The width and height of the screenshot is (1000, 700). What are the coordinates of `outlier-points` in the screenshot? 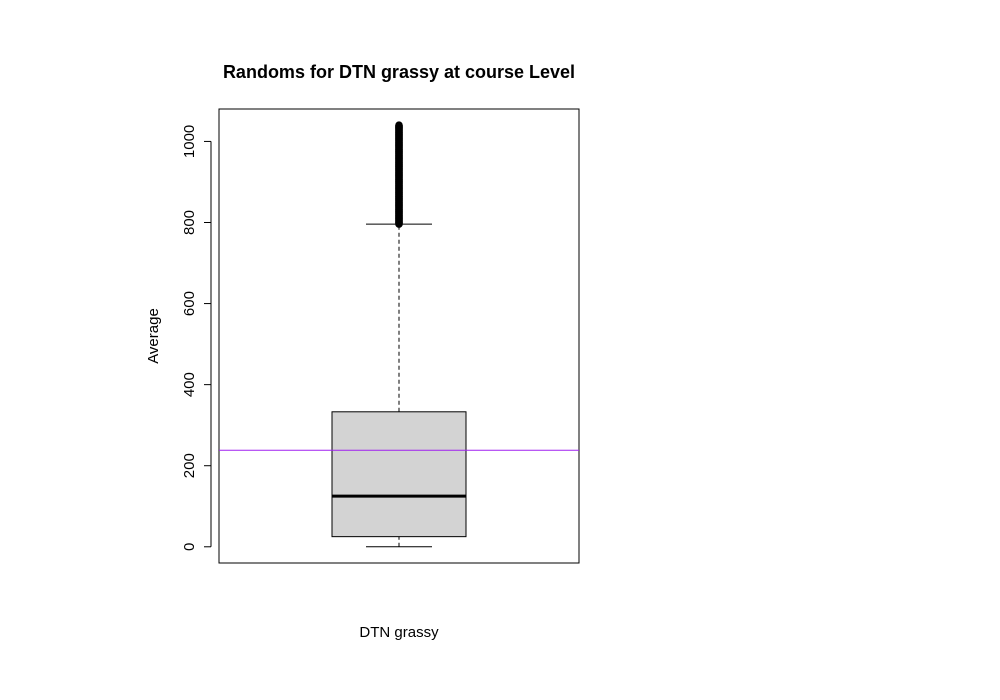 It's located at (399, 174).